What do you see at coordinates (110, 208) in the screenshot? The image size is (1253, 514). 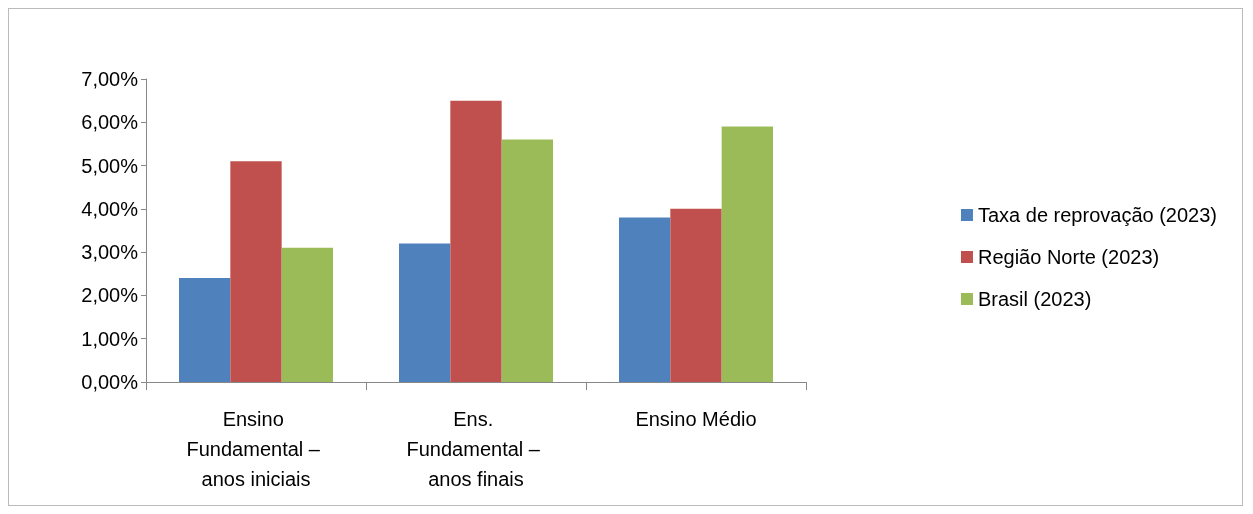 I see `y-tick-label: 4,00%` at bounding box center [110, 208].